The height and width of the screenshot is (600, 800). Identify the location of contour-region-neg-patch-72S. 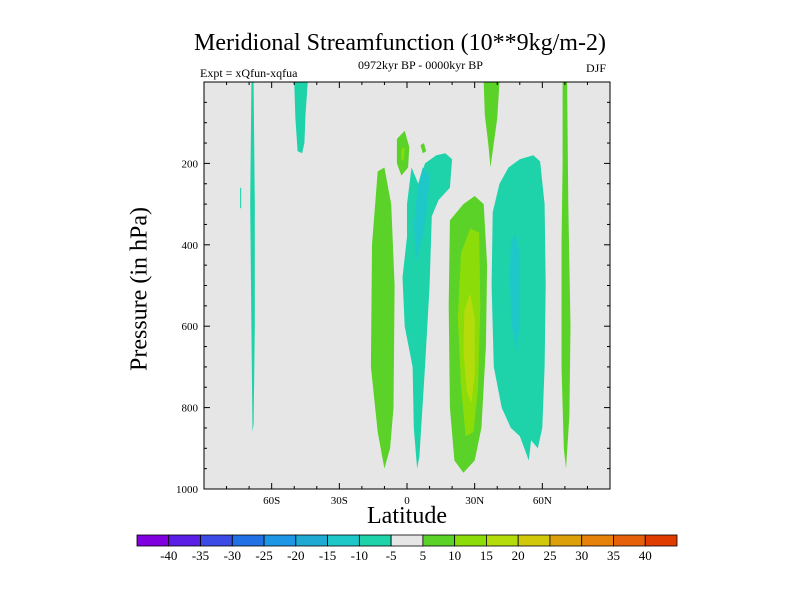
(241, 198).